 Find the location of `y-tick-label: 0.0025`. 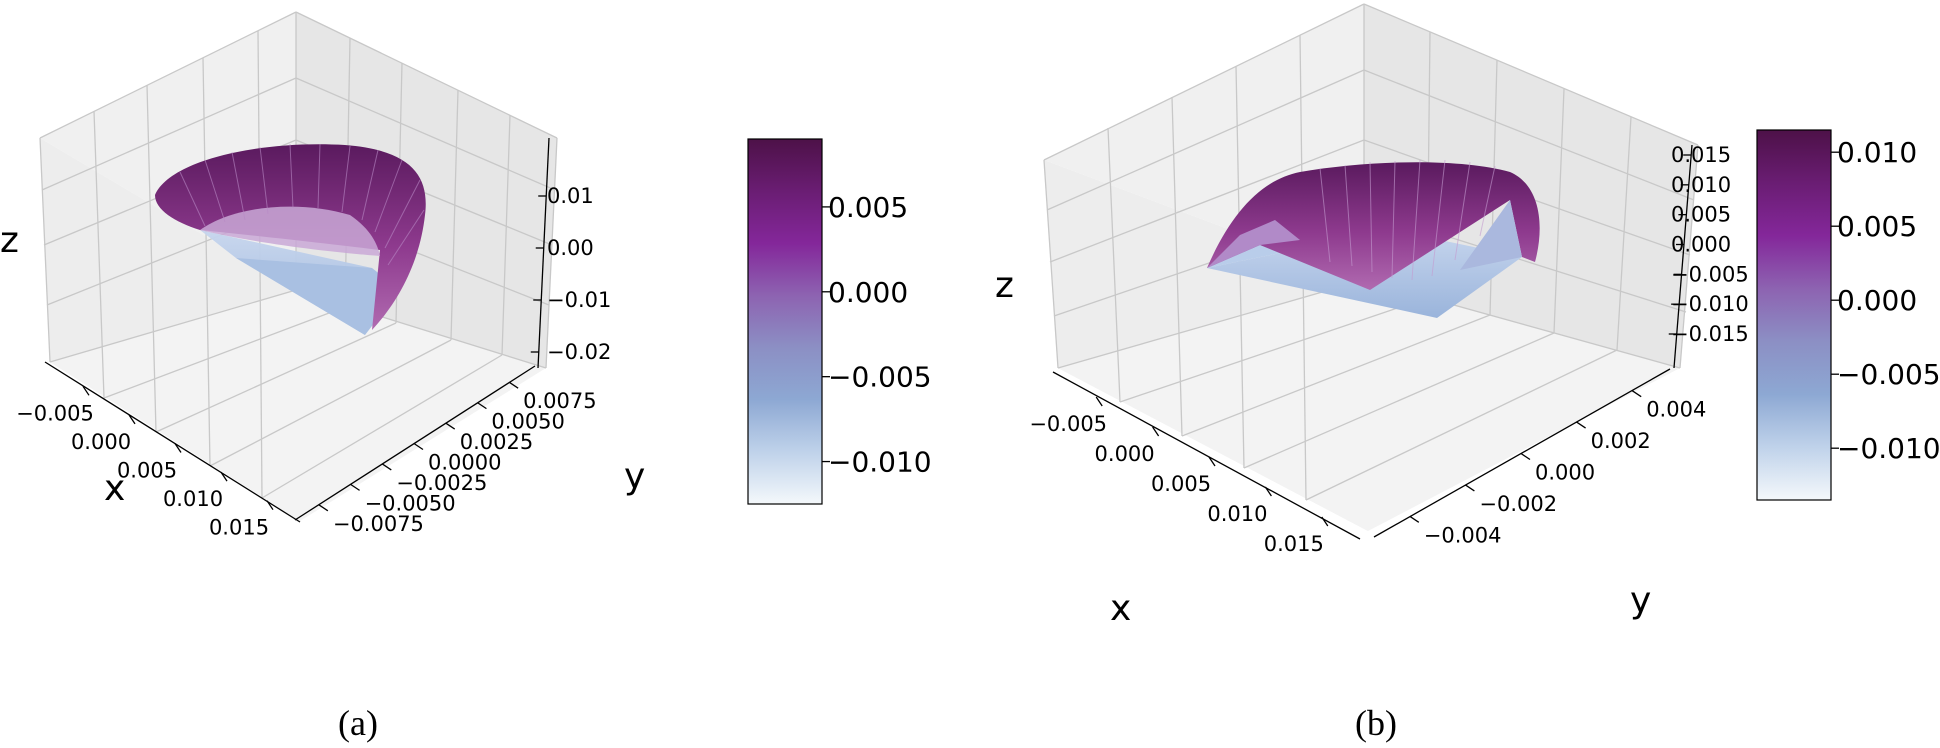

y-tick-label: 0.0025 is located at coordinates (496, 442).